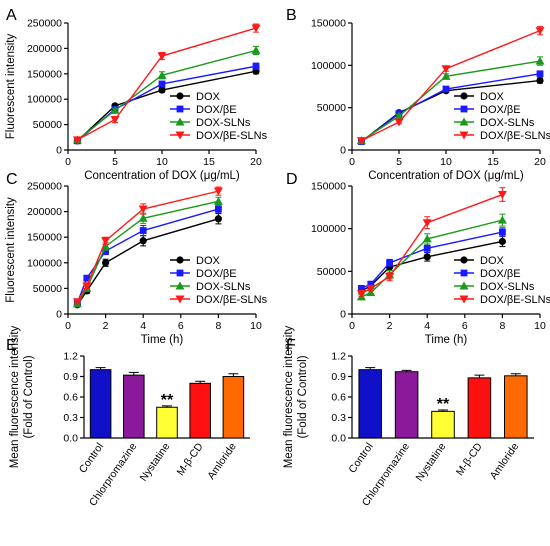 The height and width of the screenshot is (546, 550). What do you see at coordinates (15, 396) in the screenshot?
I see `y-axis-label-line: Mean fluorescence intensity` at bounding box center [15, 396].